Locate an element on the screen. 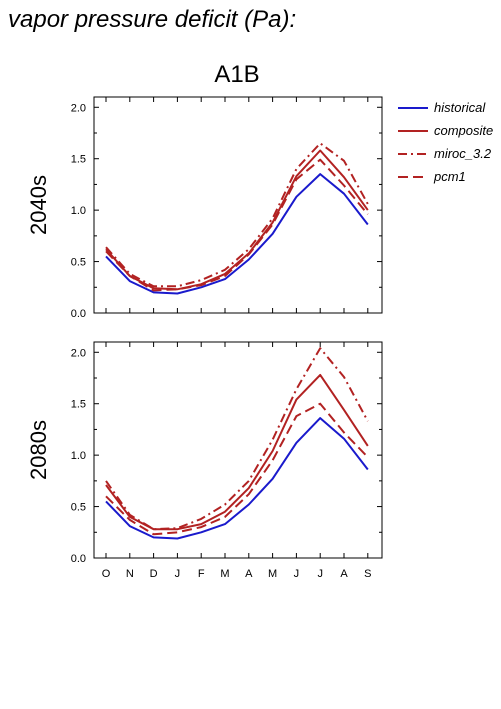 Image resolution: width=501 pixels, height=709 pixels. x-tick-label: D is located at coordinates (154, 574).